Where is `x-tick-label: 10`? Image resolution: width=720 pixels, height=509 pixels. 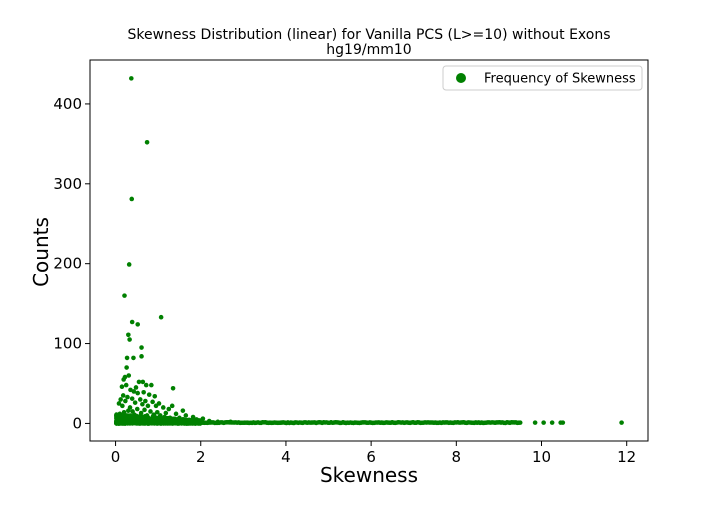
x-tick-label: 10 is located at coordinates (541, 457).